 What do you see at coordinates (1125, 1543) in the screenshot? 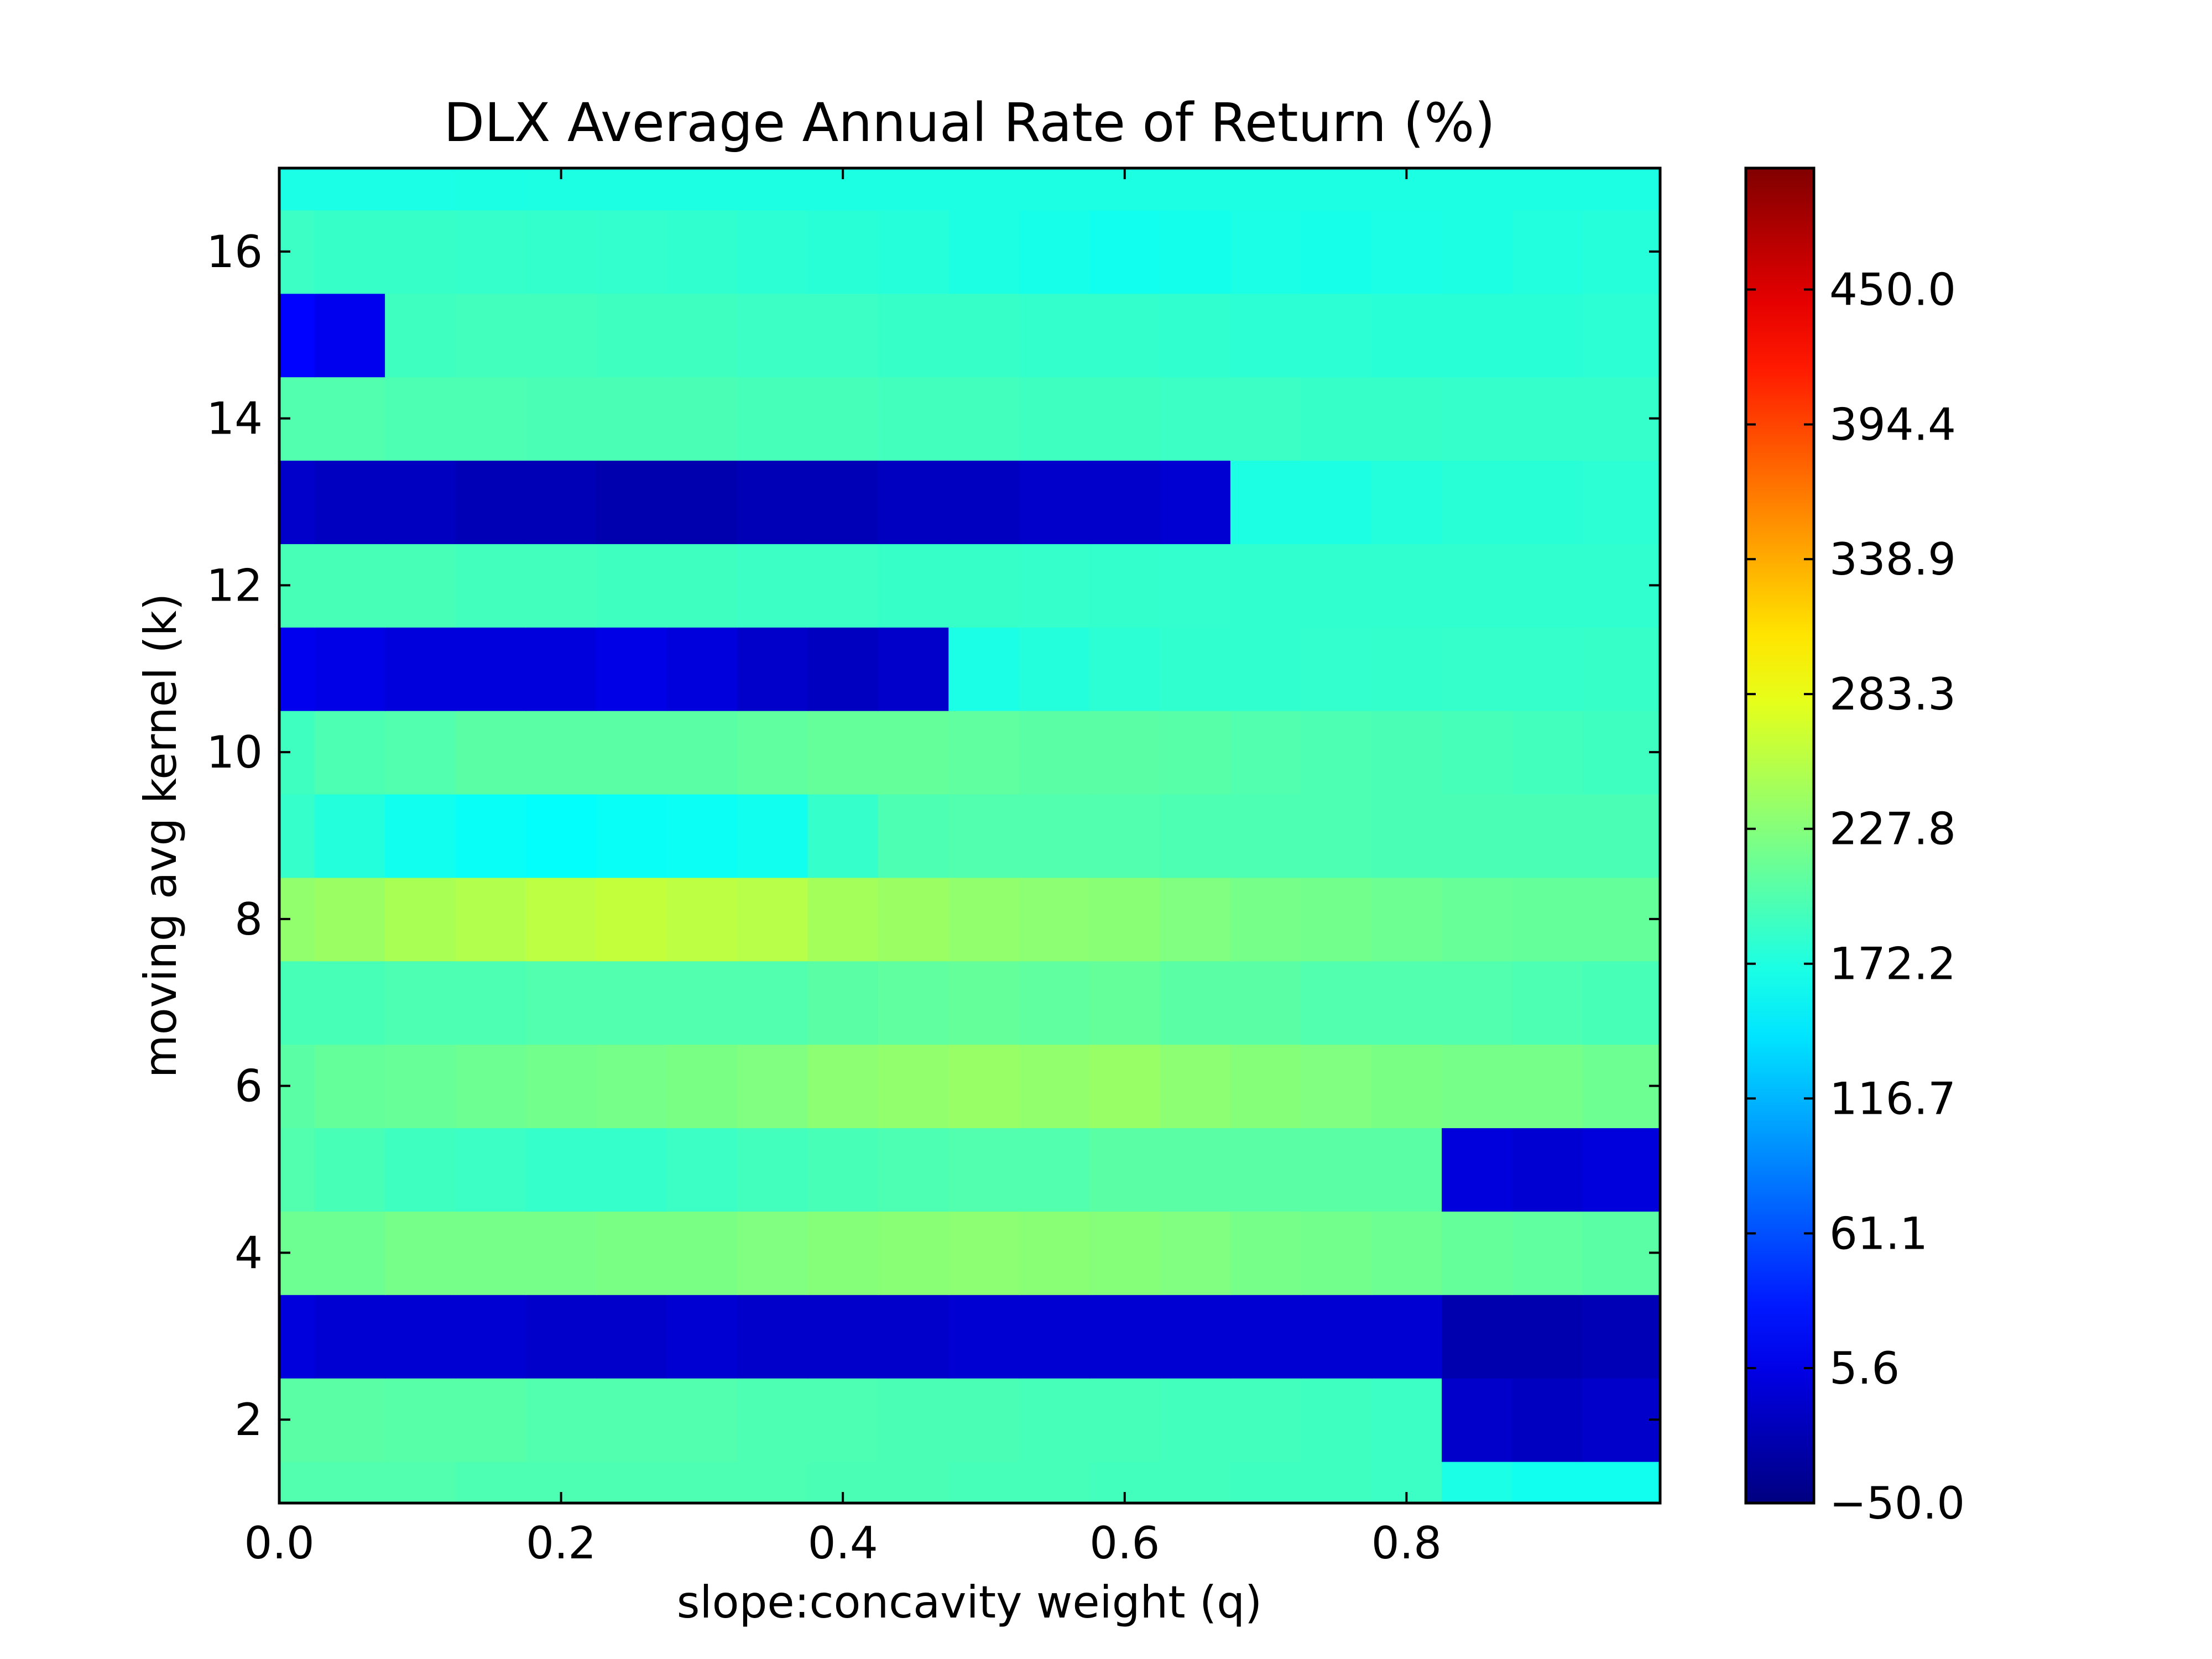
I see `x-tick-label: 0.6` at bounding box center [1125, 1543].